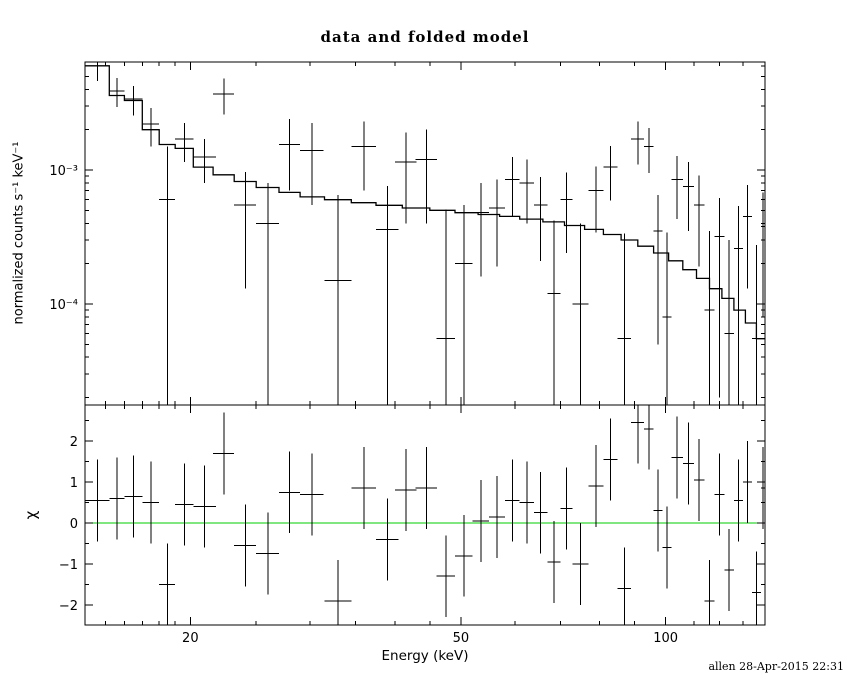 This screenshot has height=680, width=850. Describe the element at coordinates (68, 606) in the screenshot. I see `chi-tick-label: −2` at that location.